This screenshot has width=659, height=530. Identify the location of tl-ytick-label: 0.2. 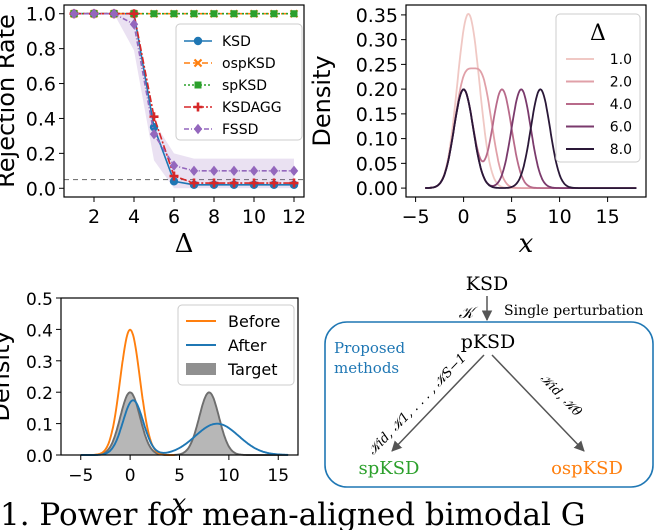
(41, 154).